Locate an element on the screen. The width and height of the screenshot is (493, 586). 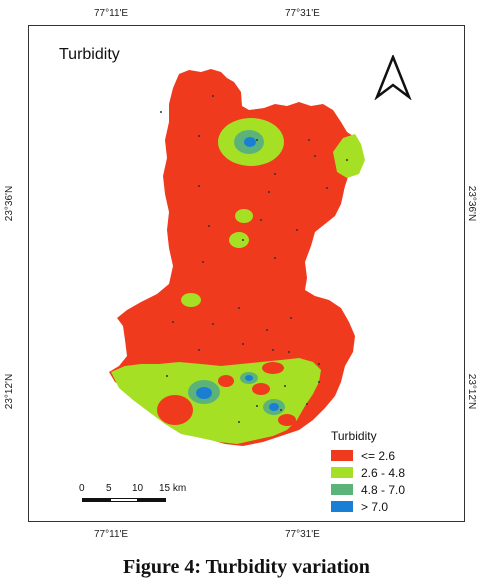
map-title: Turbidity is located at coordinates (89, 54).